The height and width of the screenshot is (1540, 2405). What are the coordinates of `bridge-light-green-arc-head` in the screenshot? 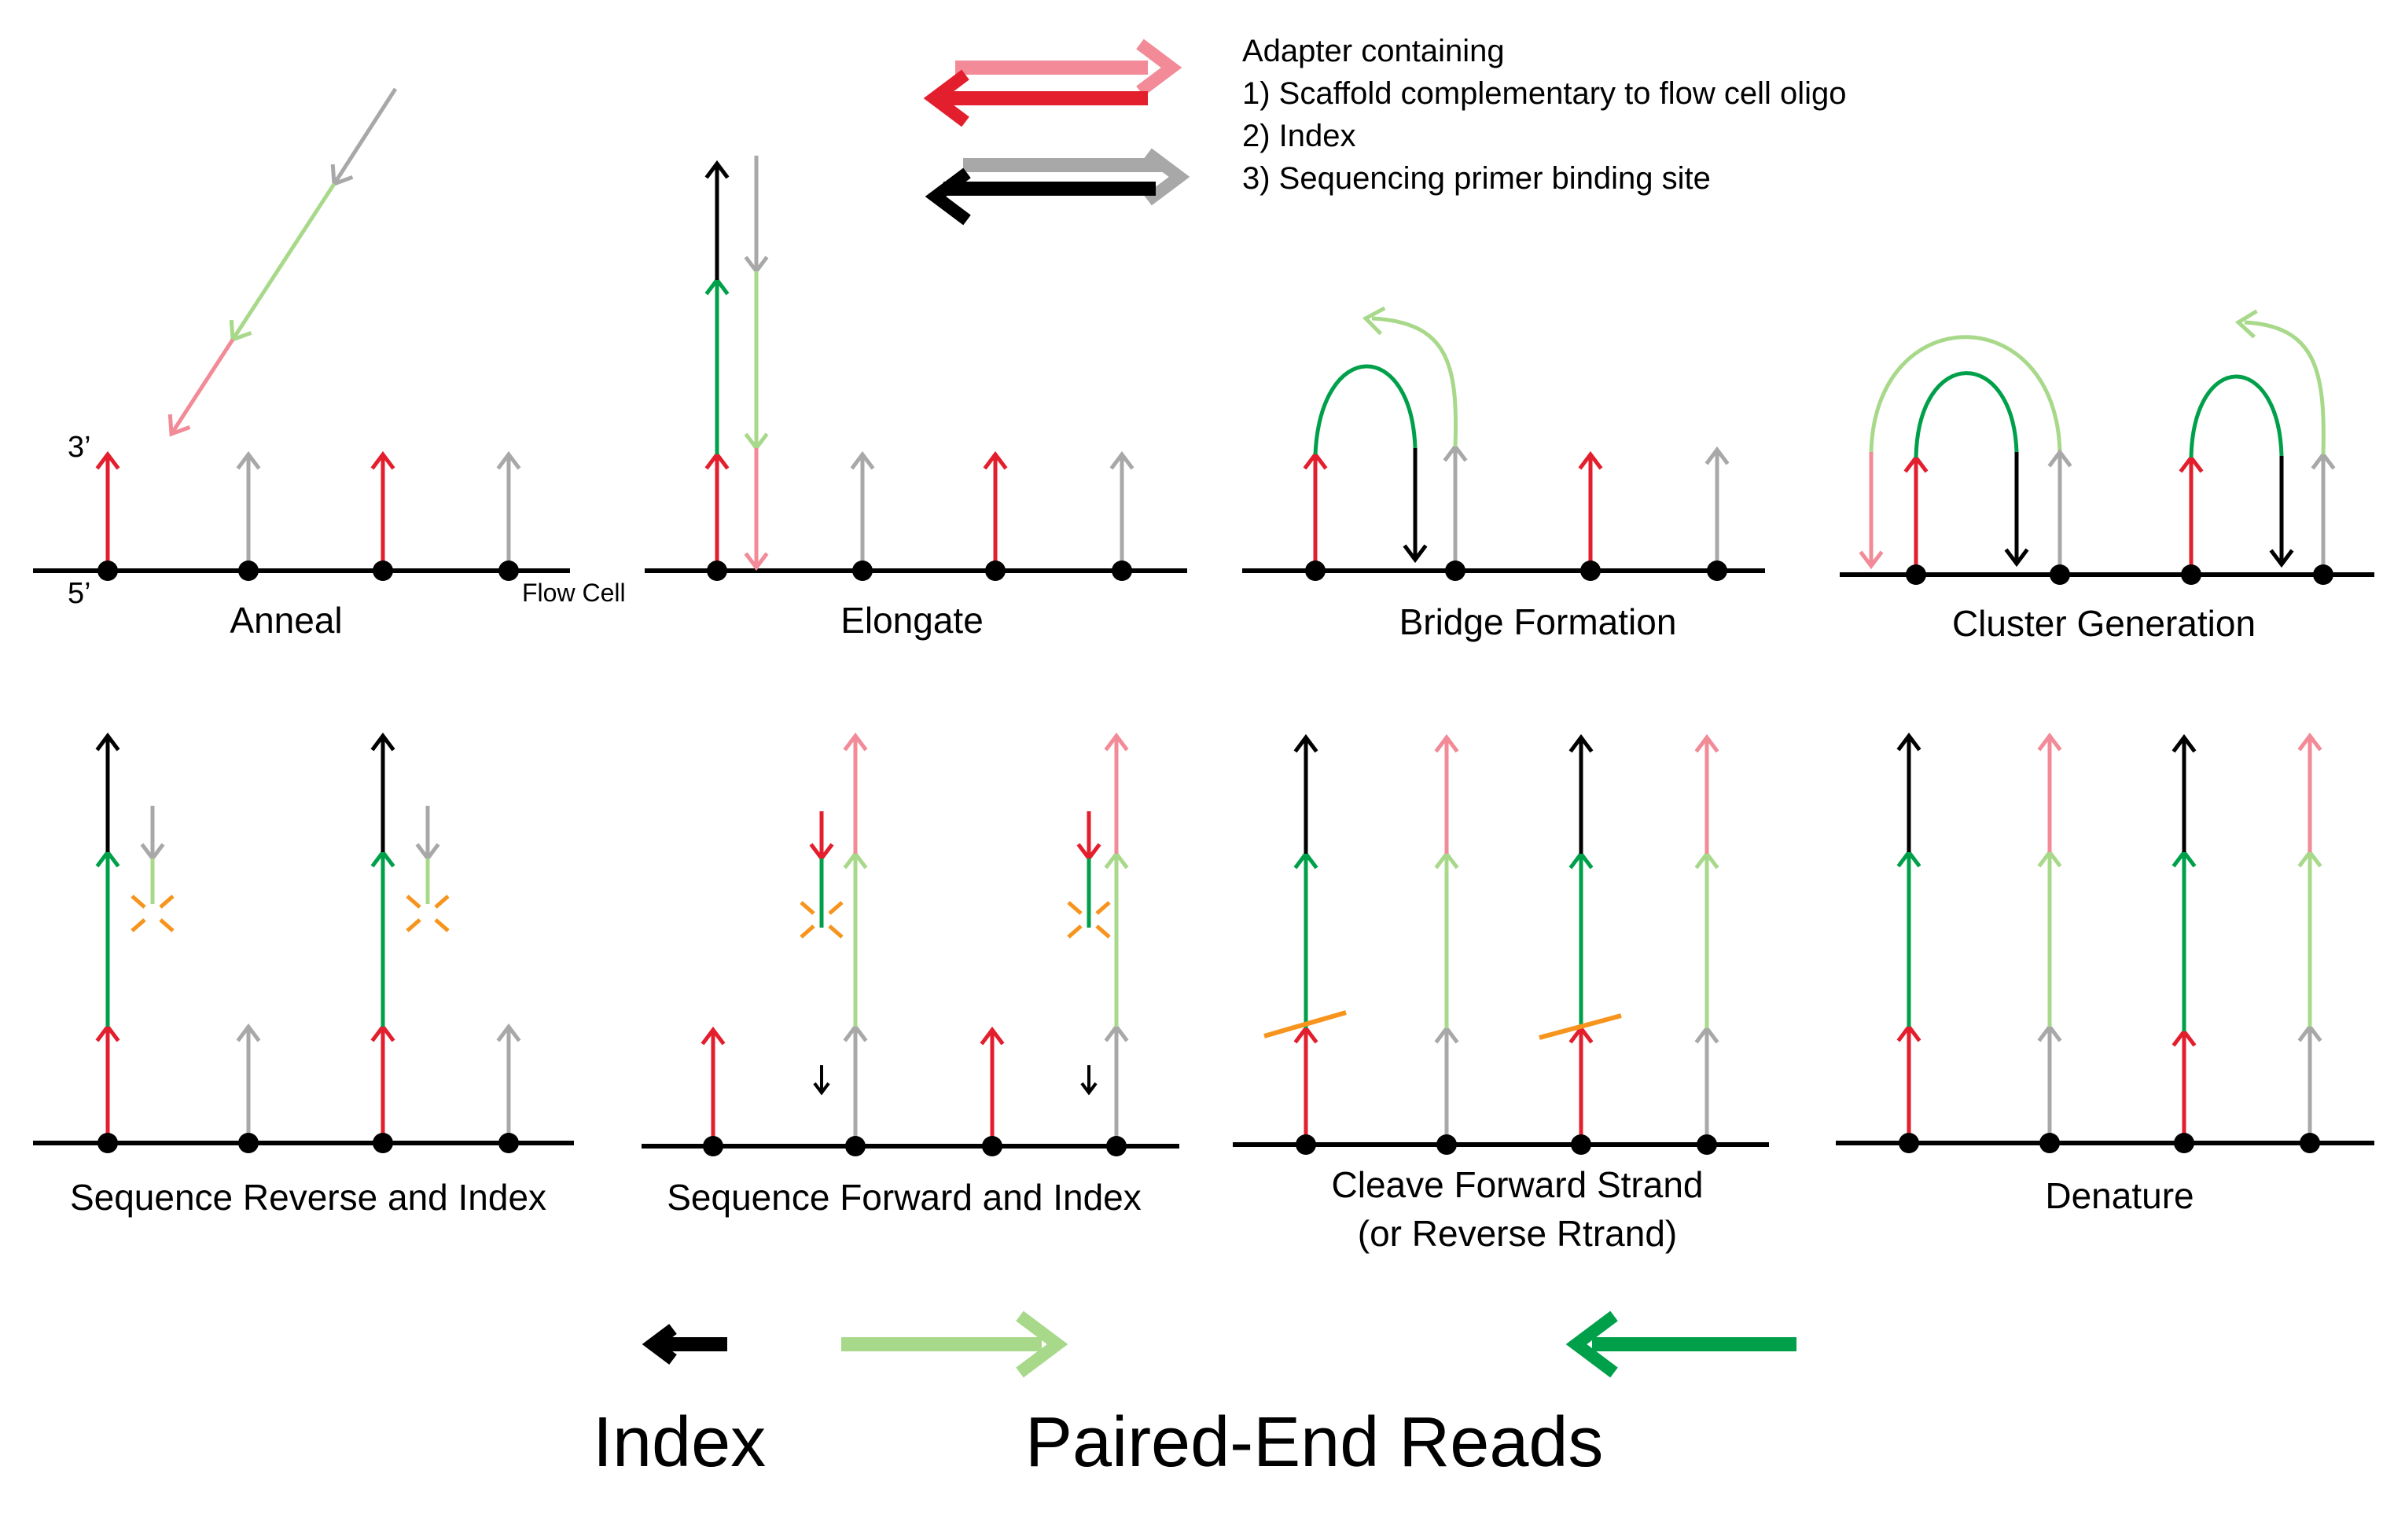 It's located at (1374, 321).